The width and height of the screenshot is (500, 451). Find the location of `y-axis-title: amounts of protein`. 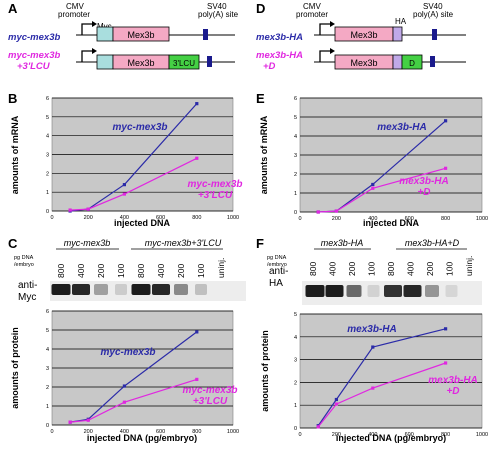

y-axis-title: amounts of protein is located at coordinates (265, 371).